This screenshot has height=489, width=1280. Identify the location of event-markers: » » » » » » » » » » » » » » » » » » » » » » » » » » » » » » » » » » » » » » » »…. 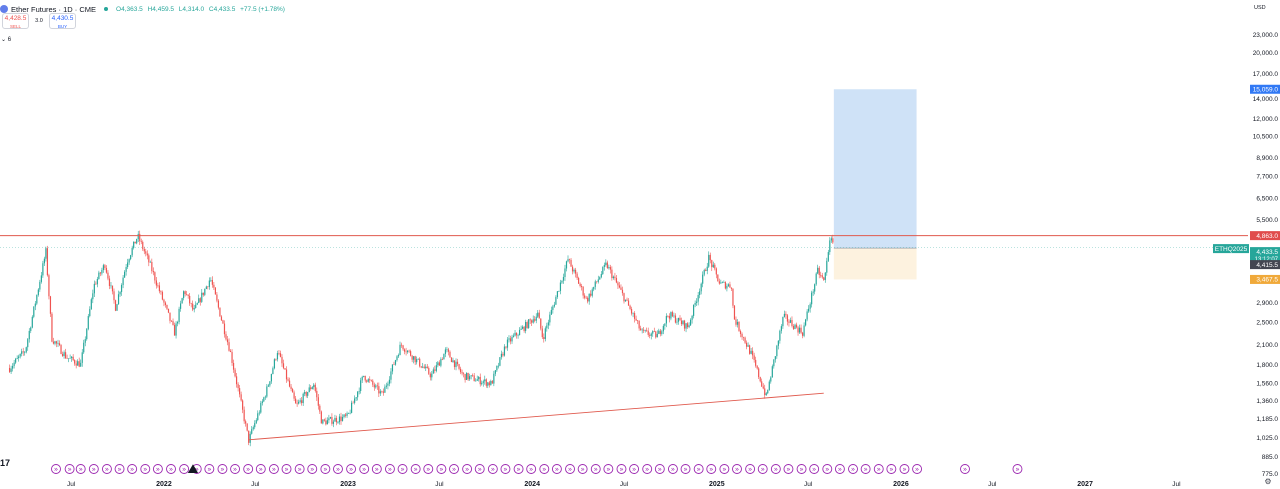
(537, 469).